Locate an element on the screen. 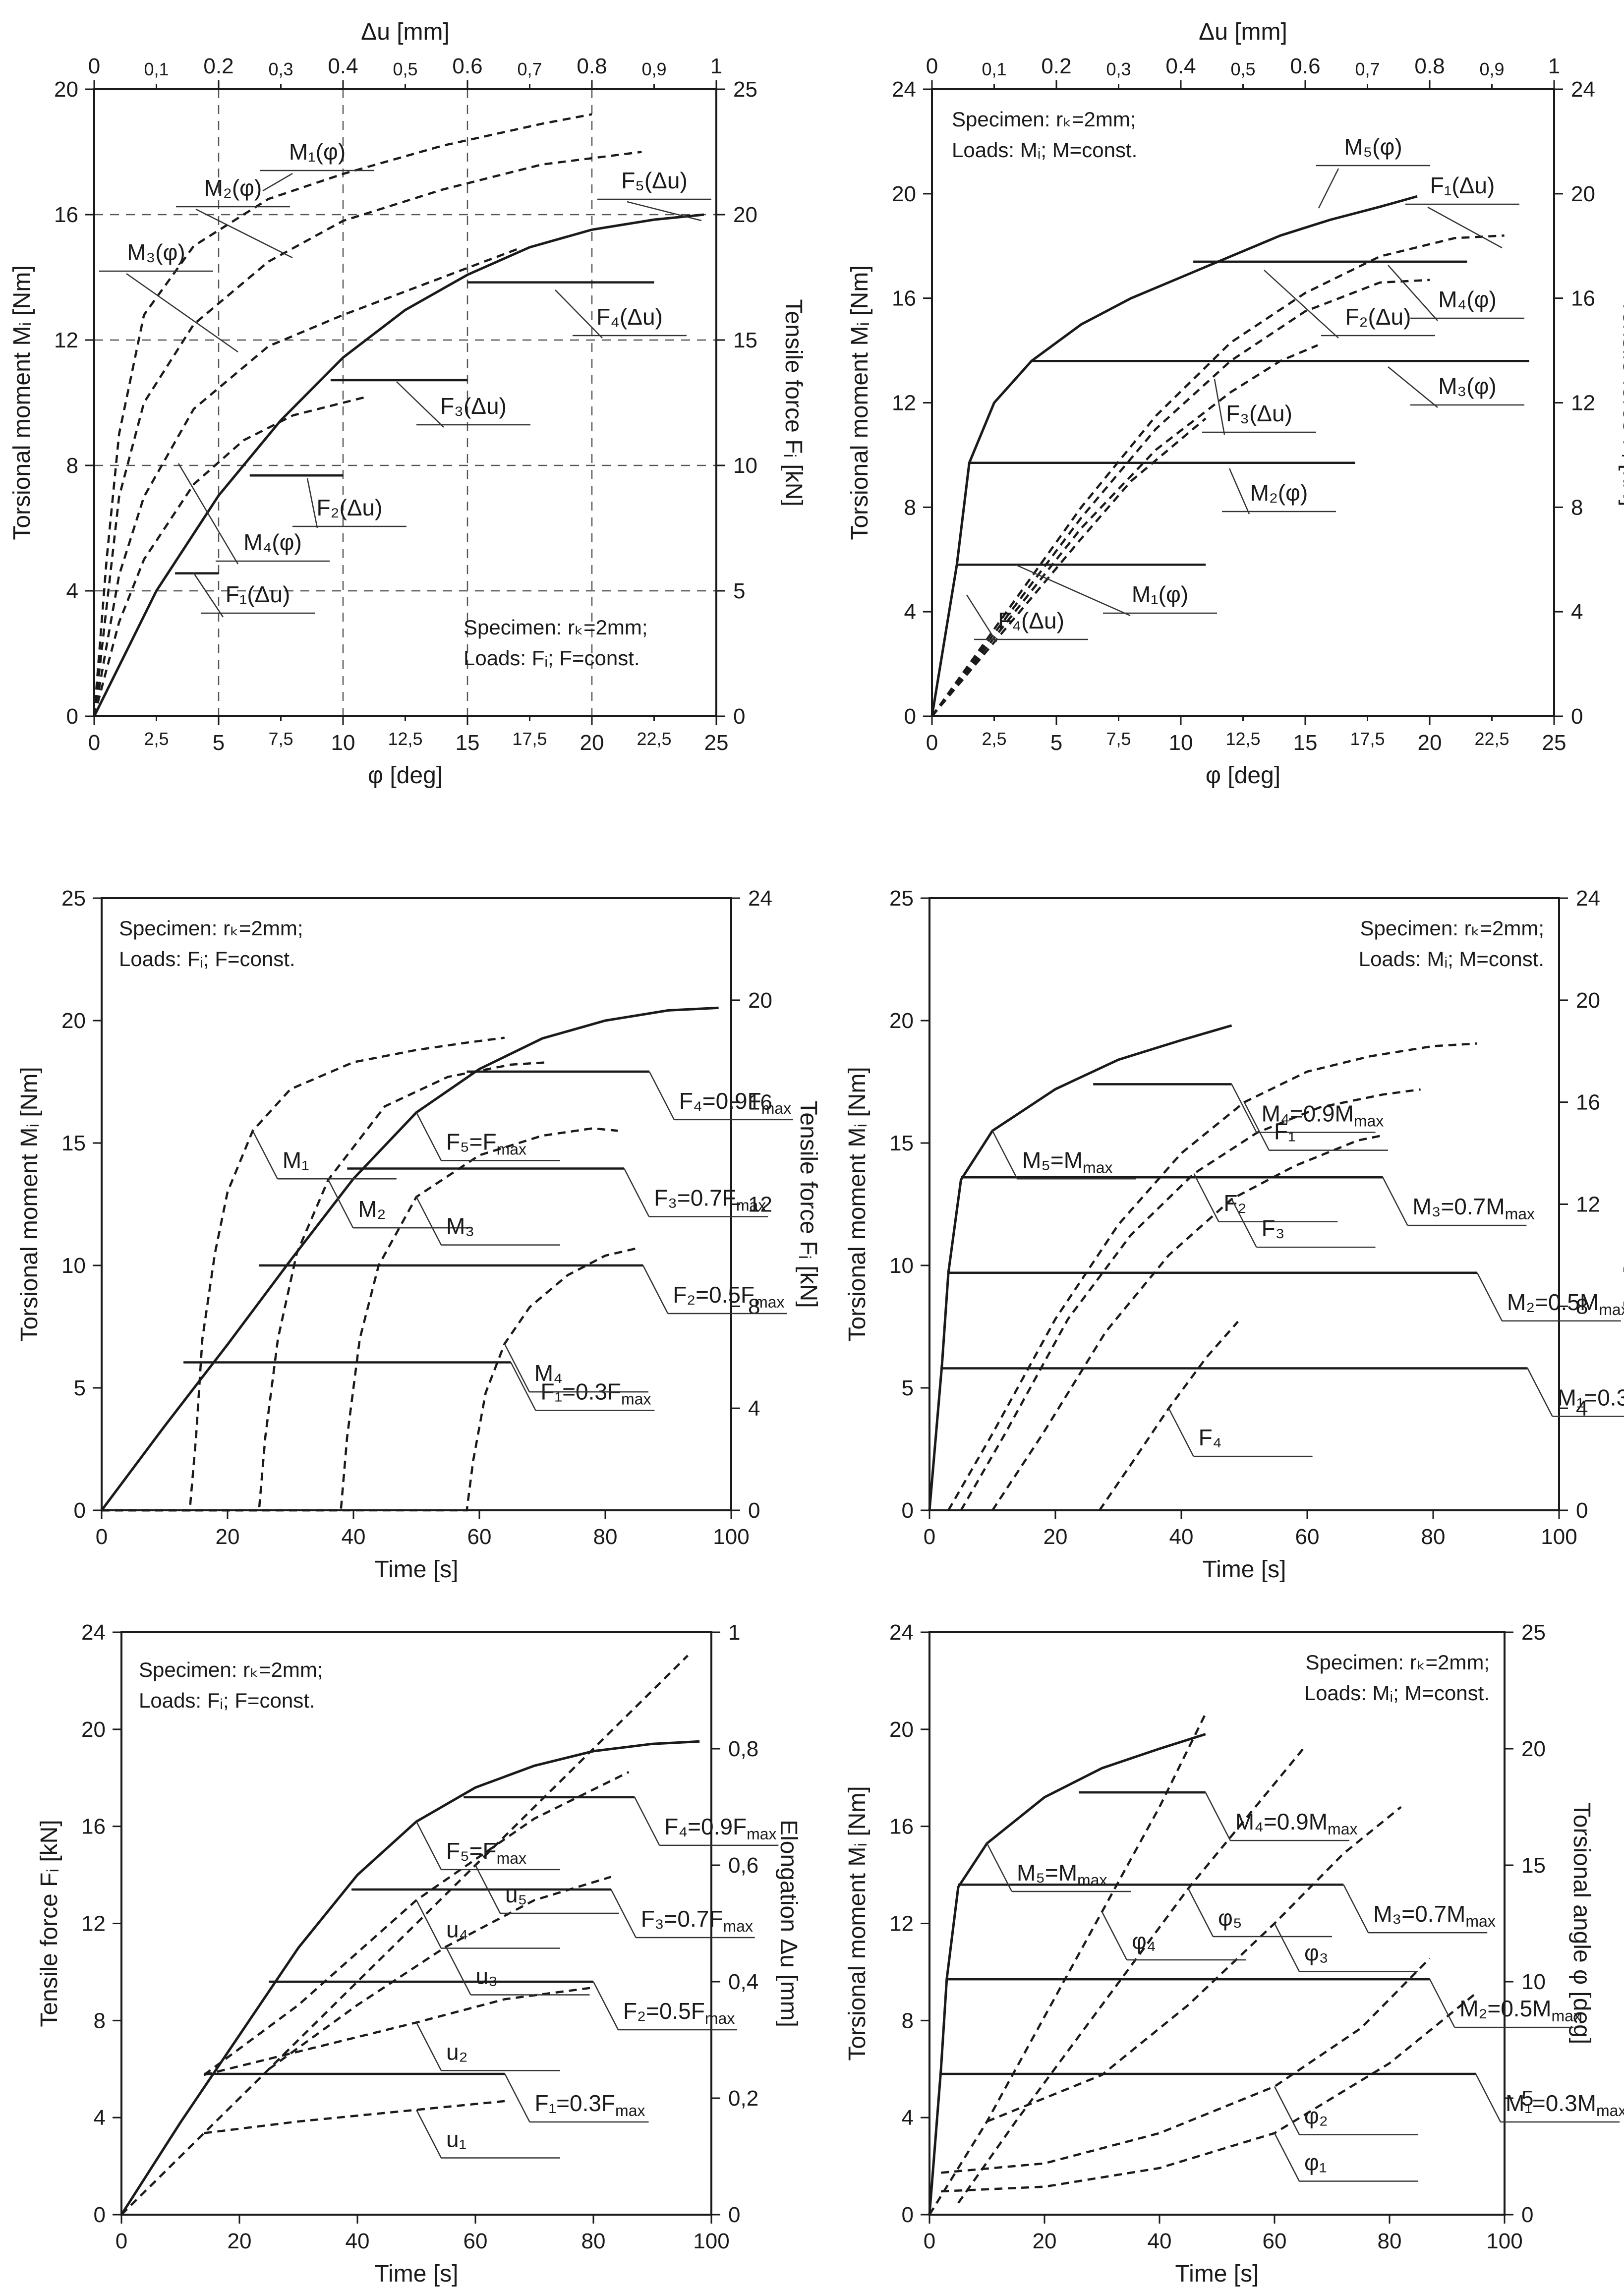 Image resolution: width=1624 pixels, height=2290 pixels. y-tick-label: 4 is located at coordinates (72, 591).